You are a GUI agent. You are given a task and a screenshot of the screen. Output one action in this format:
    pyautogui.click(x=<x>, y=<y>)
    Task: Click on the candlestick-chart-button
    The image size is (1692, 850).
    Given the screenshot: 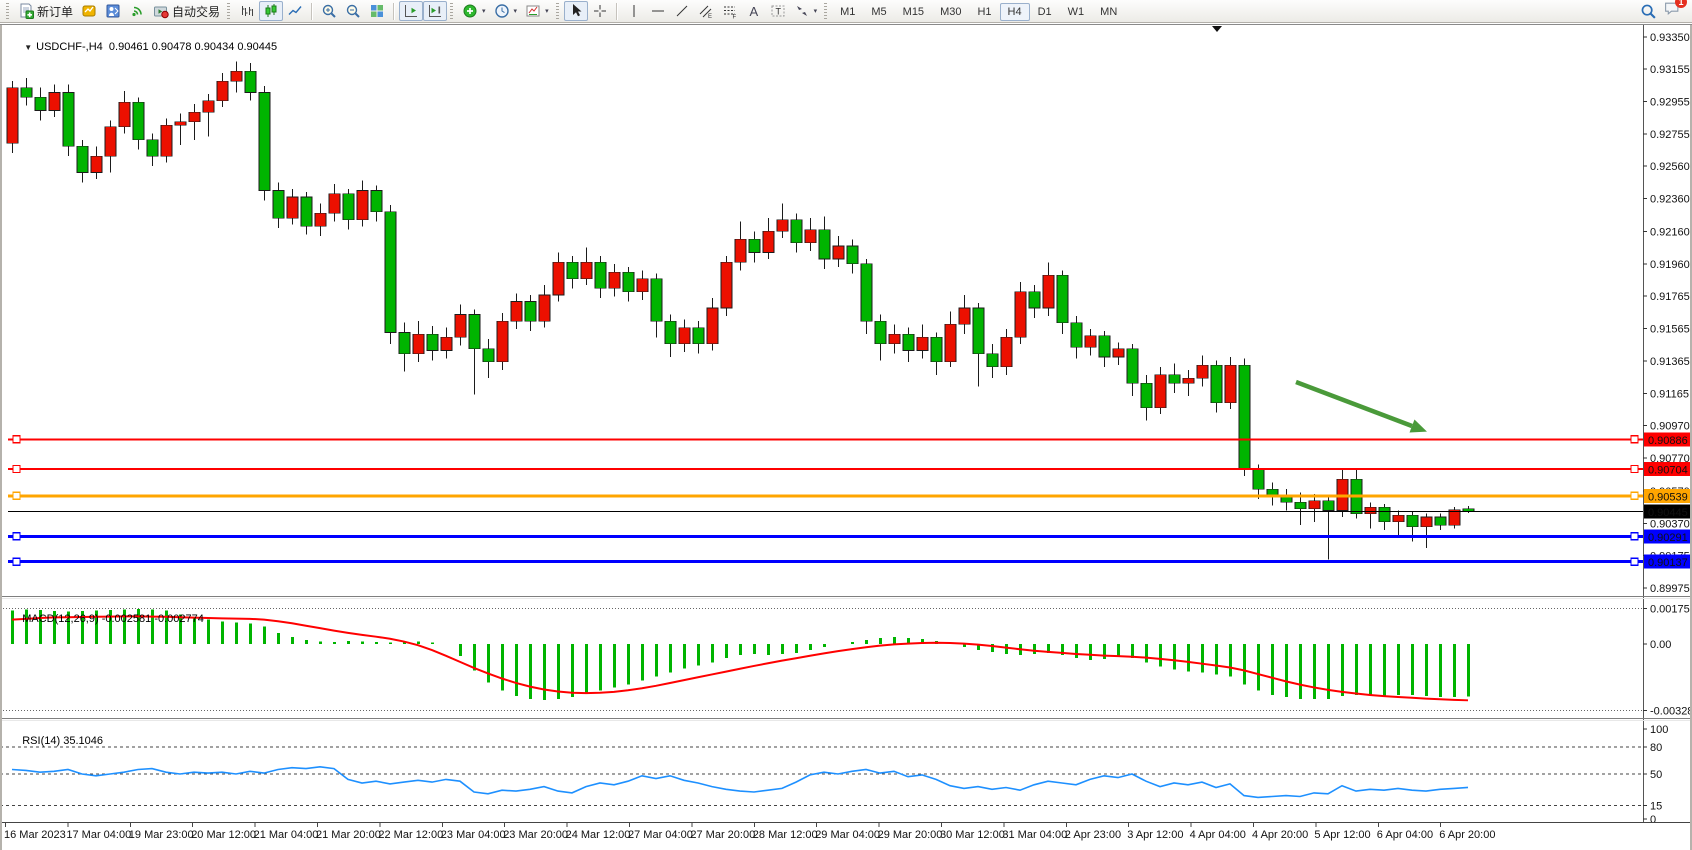 What is the action you would take?
    pyautogui.click(x=271, y=11)
    